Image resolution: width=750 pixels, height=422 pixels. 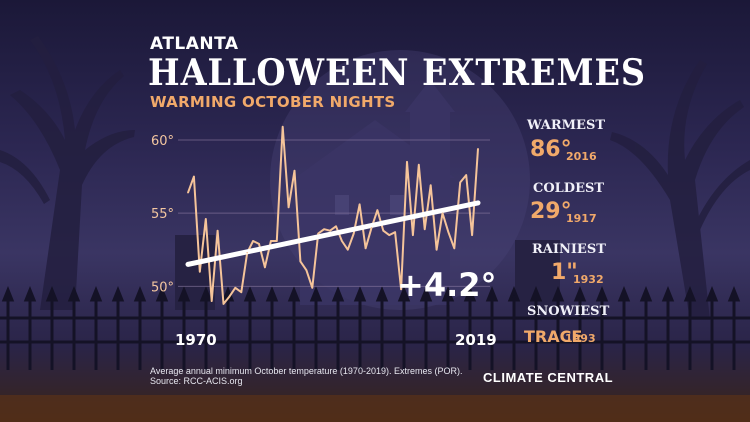 I want to click on rainiest-year: 1932, so click(x=588, y=279).